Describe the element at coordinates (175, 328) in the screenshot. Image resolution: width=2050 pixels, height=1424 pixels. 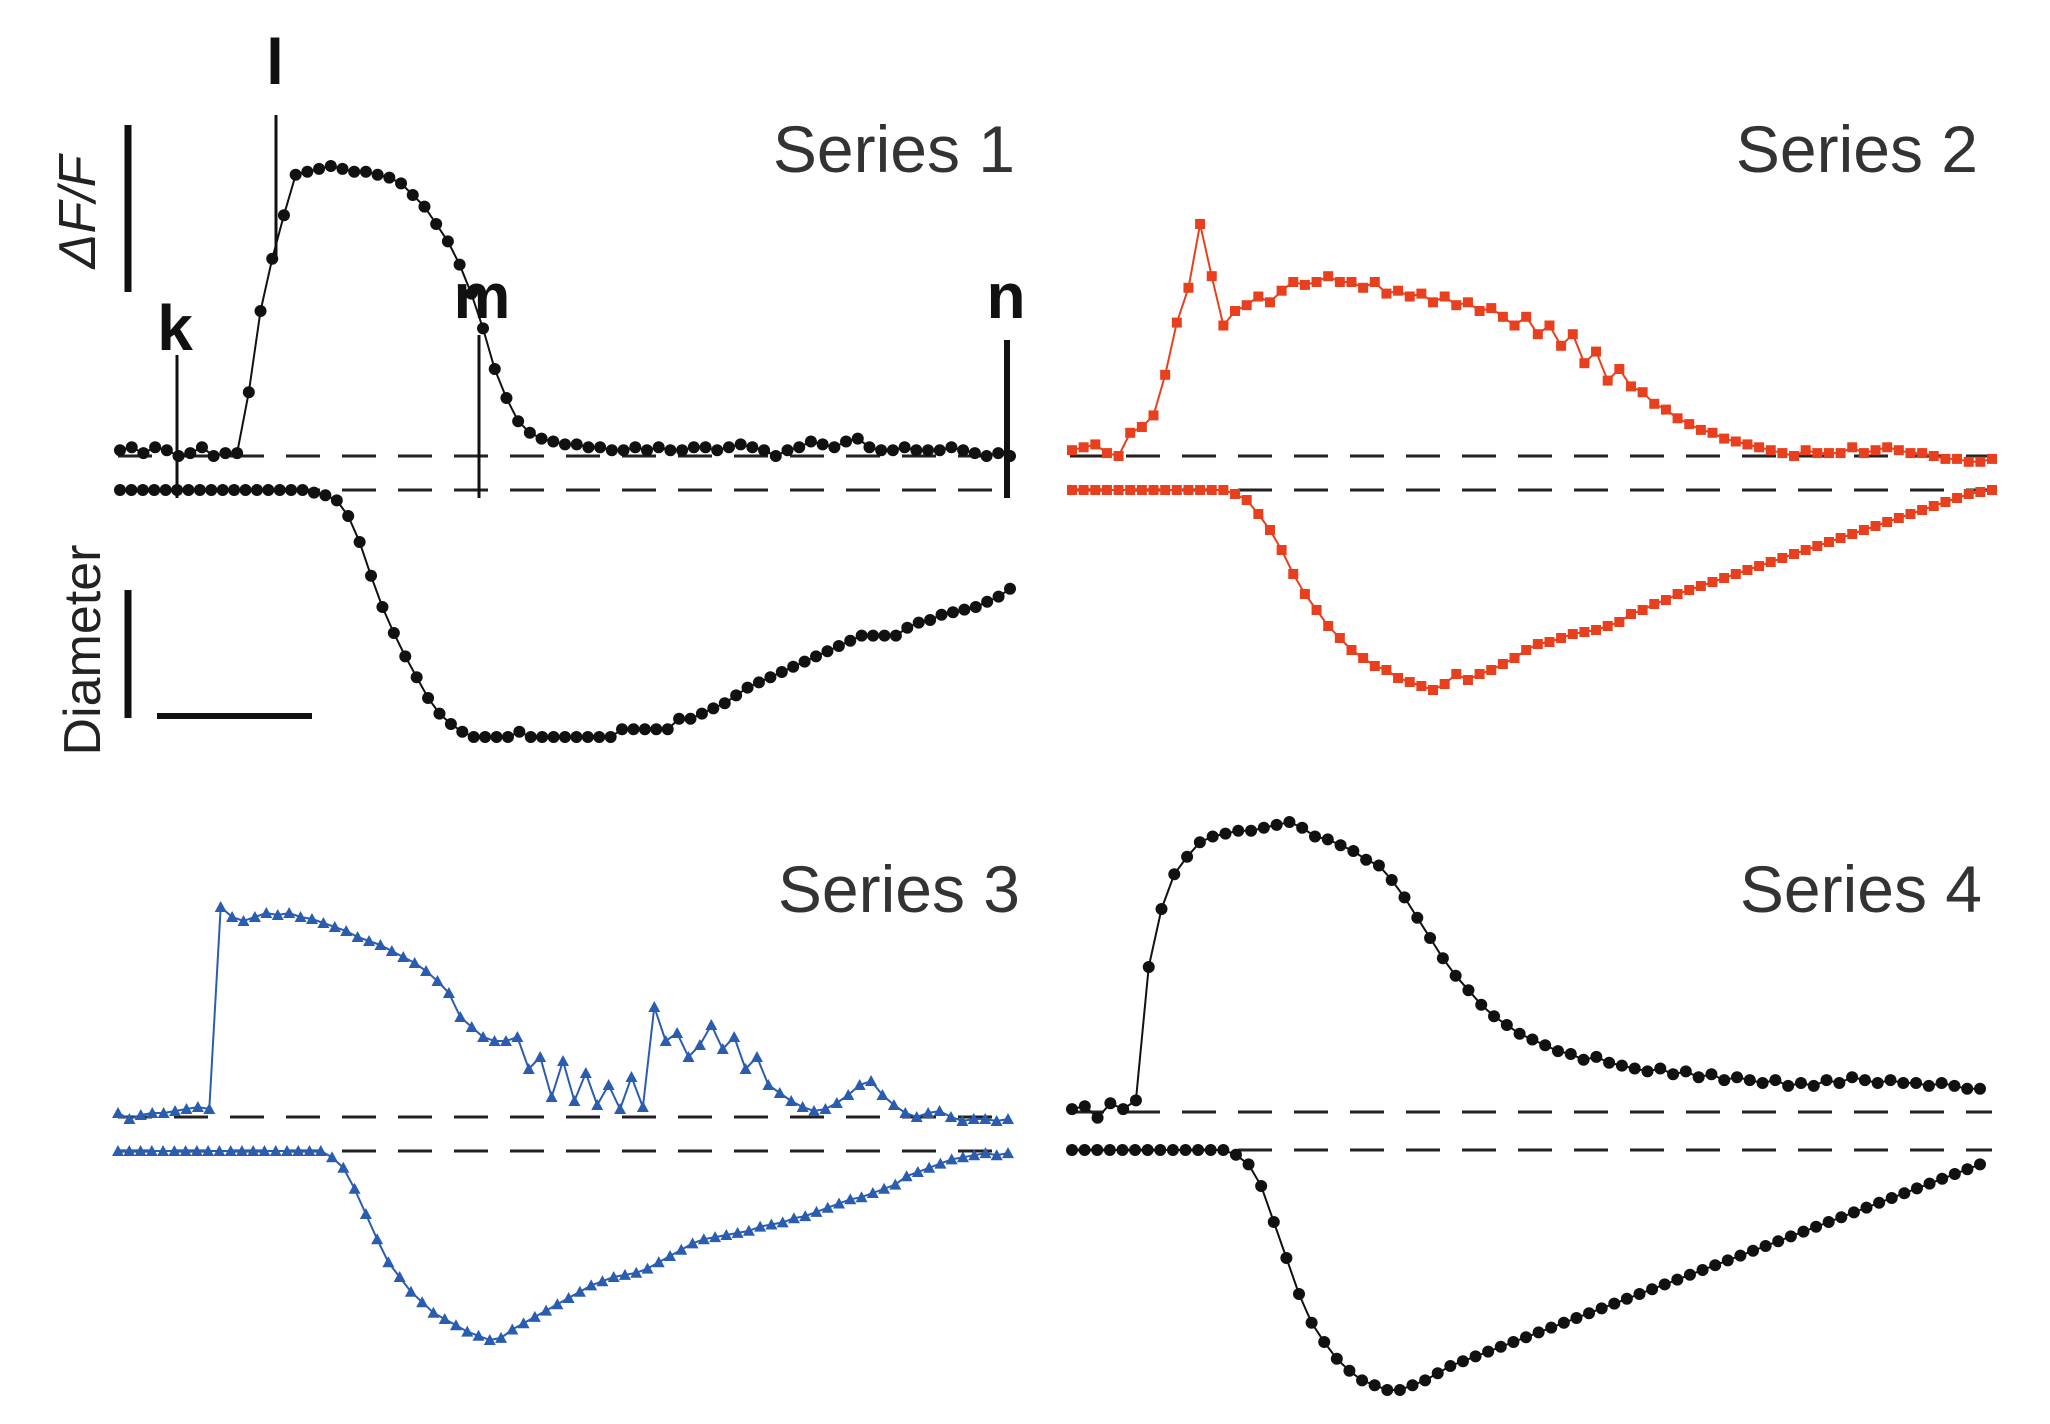
I see `event-label-k: k` at that location.